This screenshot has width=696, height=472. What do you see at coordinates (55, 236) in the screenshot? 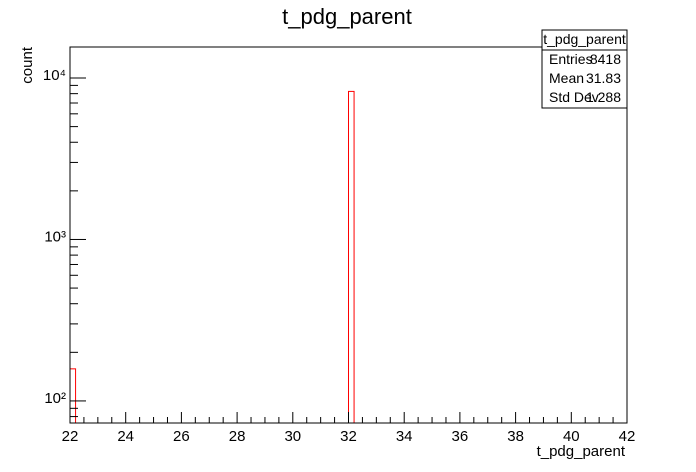
I see `y-tick-label: 10³` at bounding box center [55, 236].